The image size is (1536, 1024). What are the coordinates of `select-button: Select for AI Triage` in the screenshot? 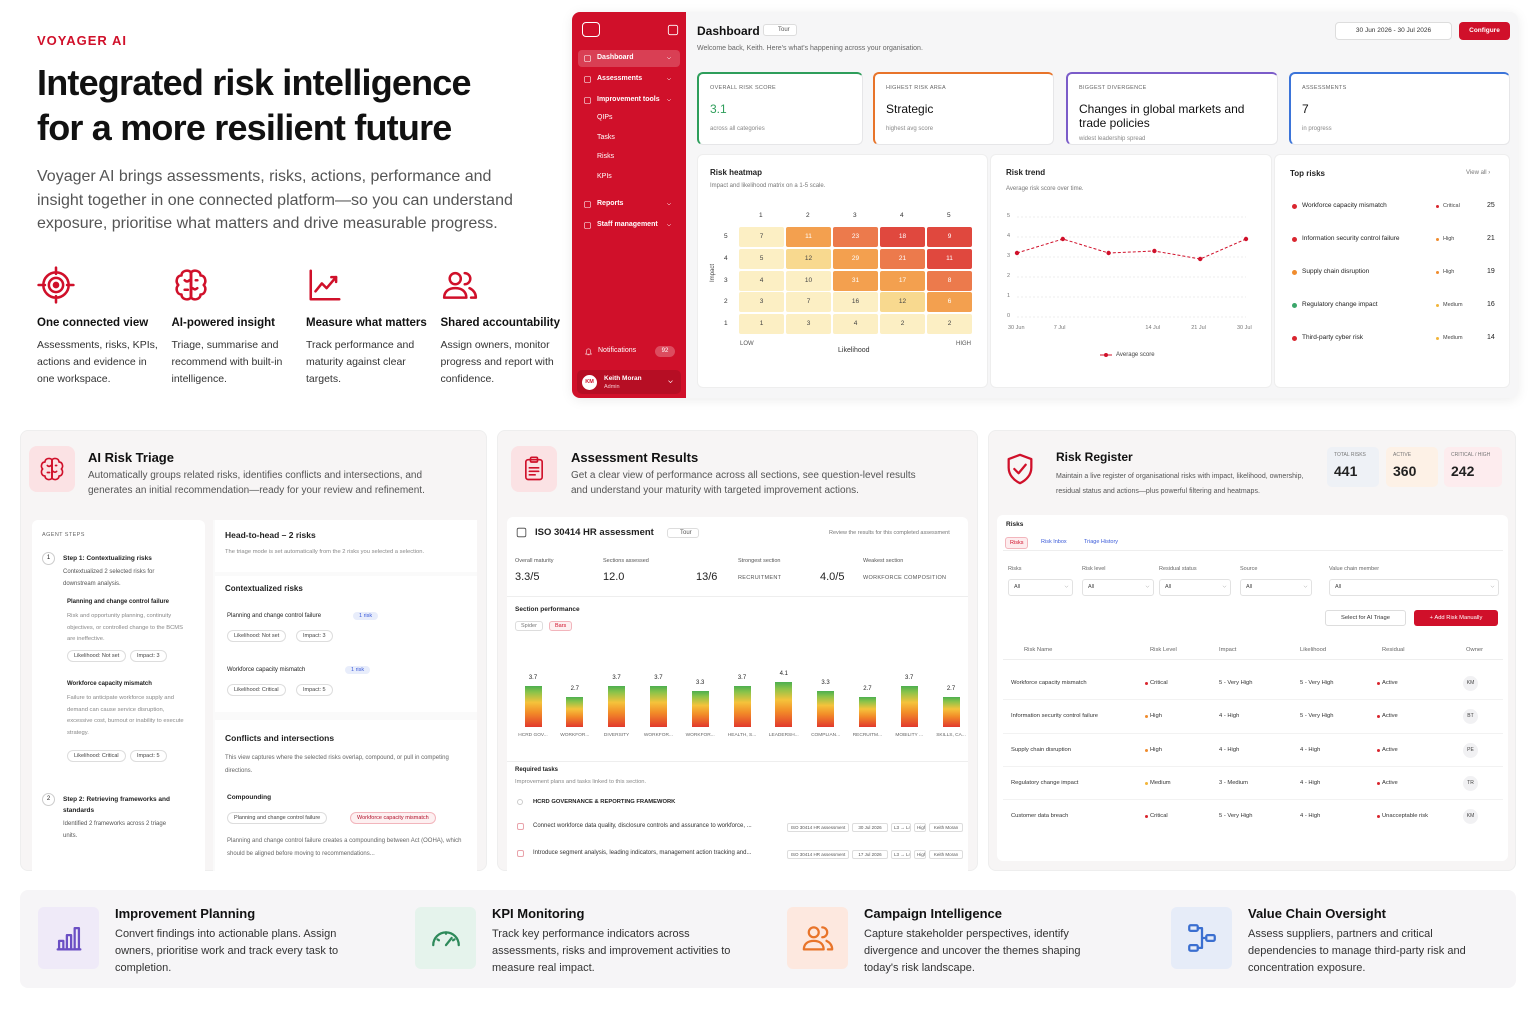 It's located at (1365, 618).